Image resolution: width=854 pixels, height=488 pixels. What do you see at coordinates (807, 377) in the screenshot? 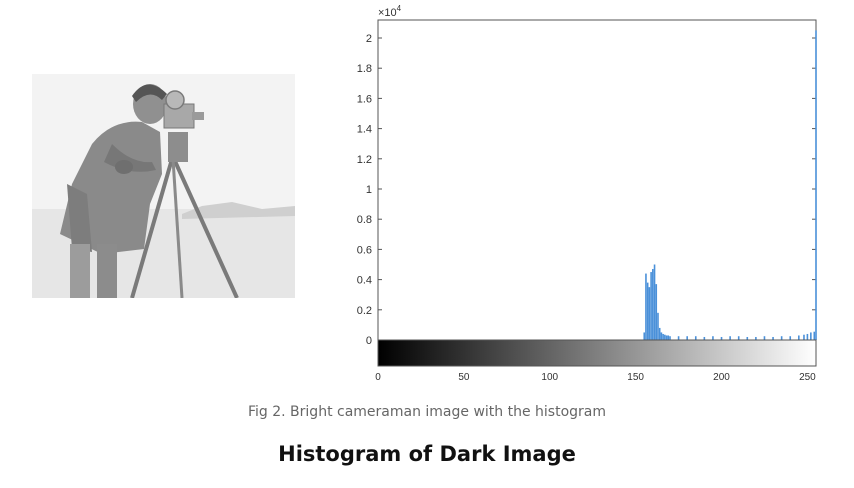
I see `x-tick-label: 250` at bounding box center [807, 377].